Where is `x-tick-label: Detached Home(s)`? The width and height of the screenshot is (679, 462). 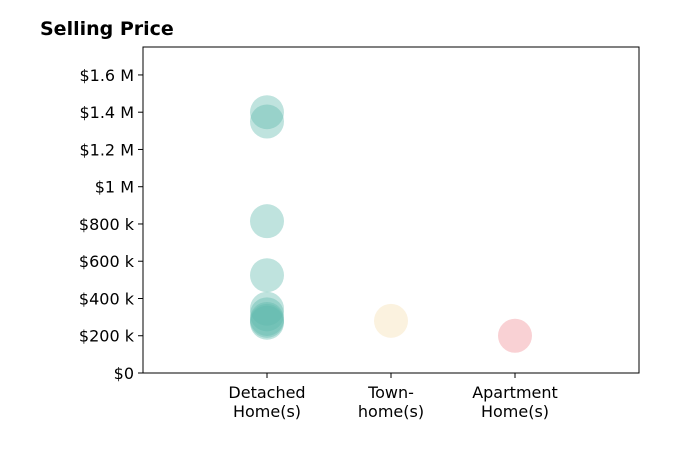 x-tick-label: Detached Home(s) is located at coordinates (266, 402).